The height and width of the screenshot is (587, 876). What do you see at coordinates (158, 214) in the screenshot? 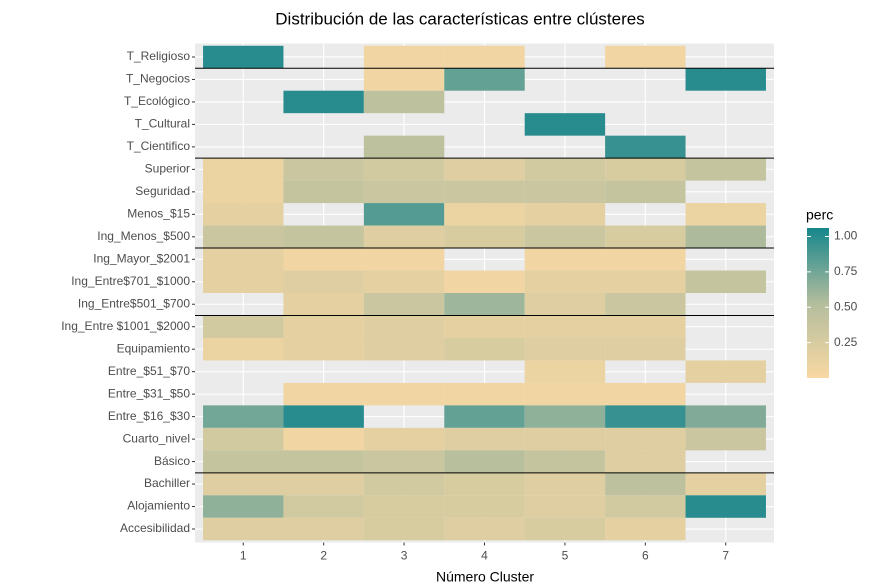
I see `y-tick-label: Menos_$15` at bounding box center [158, 214].